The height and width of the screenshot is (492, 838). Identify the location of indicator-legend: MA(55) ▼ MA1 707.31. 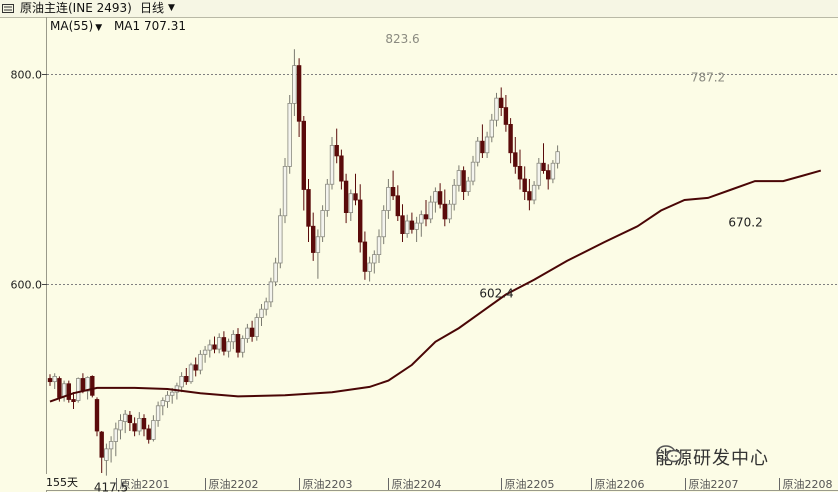
(118, 27).